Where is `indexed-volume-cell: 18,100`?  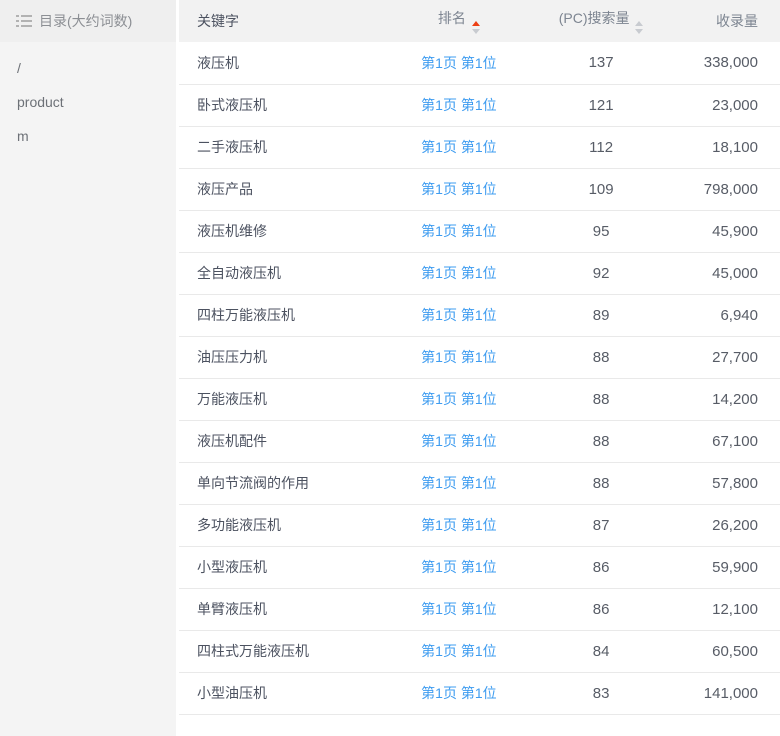 indexed-volume-cell: 18,100 is located at coordinates (720, 147).